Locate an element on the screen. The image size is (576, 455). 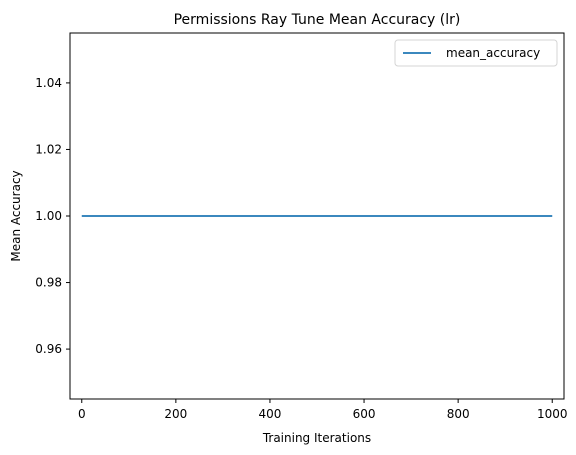
legend: mean_accuracy is located at coordinates (476, 53).